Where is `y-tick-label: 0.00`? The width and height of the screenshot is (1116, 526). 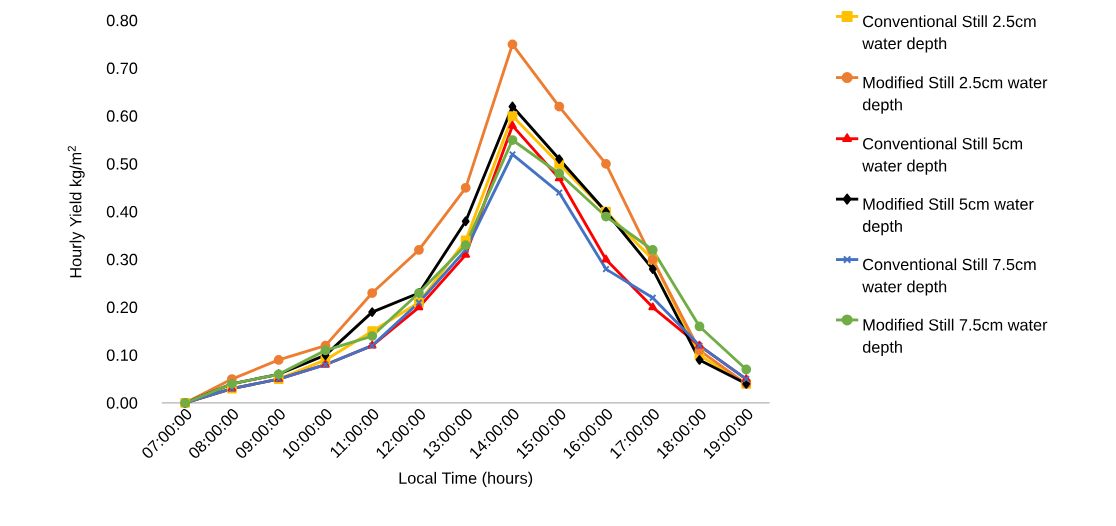
y-tick-label: 0.00 is located at coordinates (122, 403).